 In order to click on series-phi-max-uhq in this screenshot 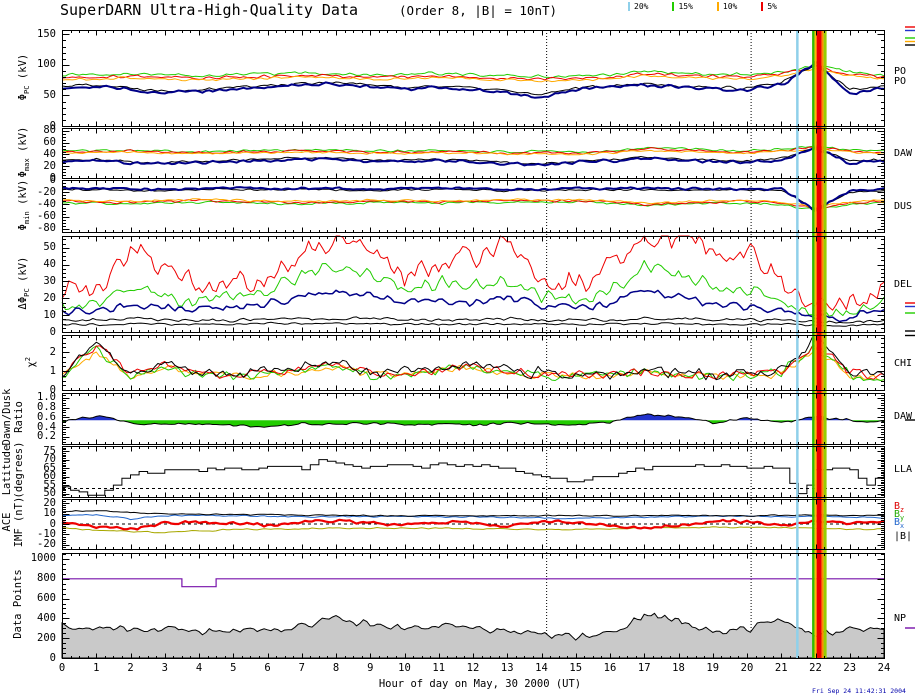, I will do `click(473, 157)`.